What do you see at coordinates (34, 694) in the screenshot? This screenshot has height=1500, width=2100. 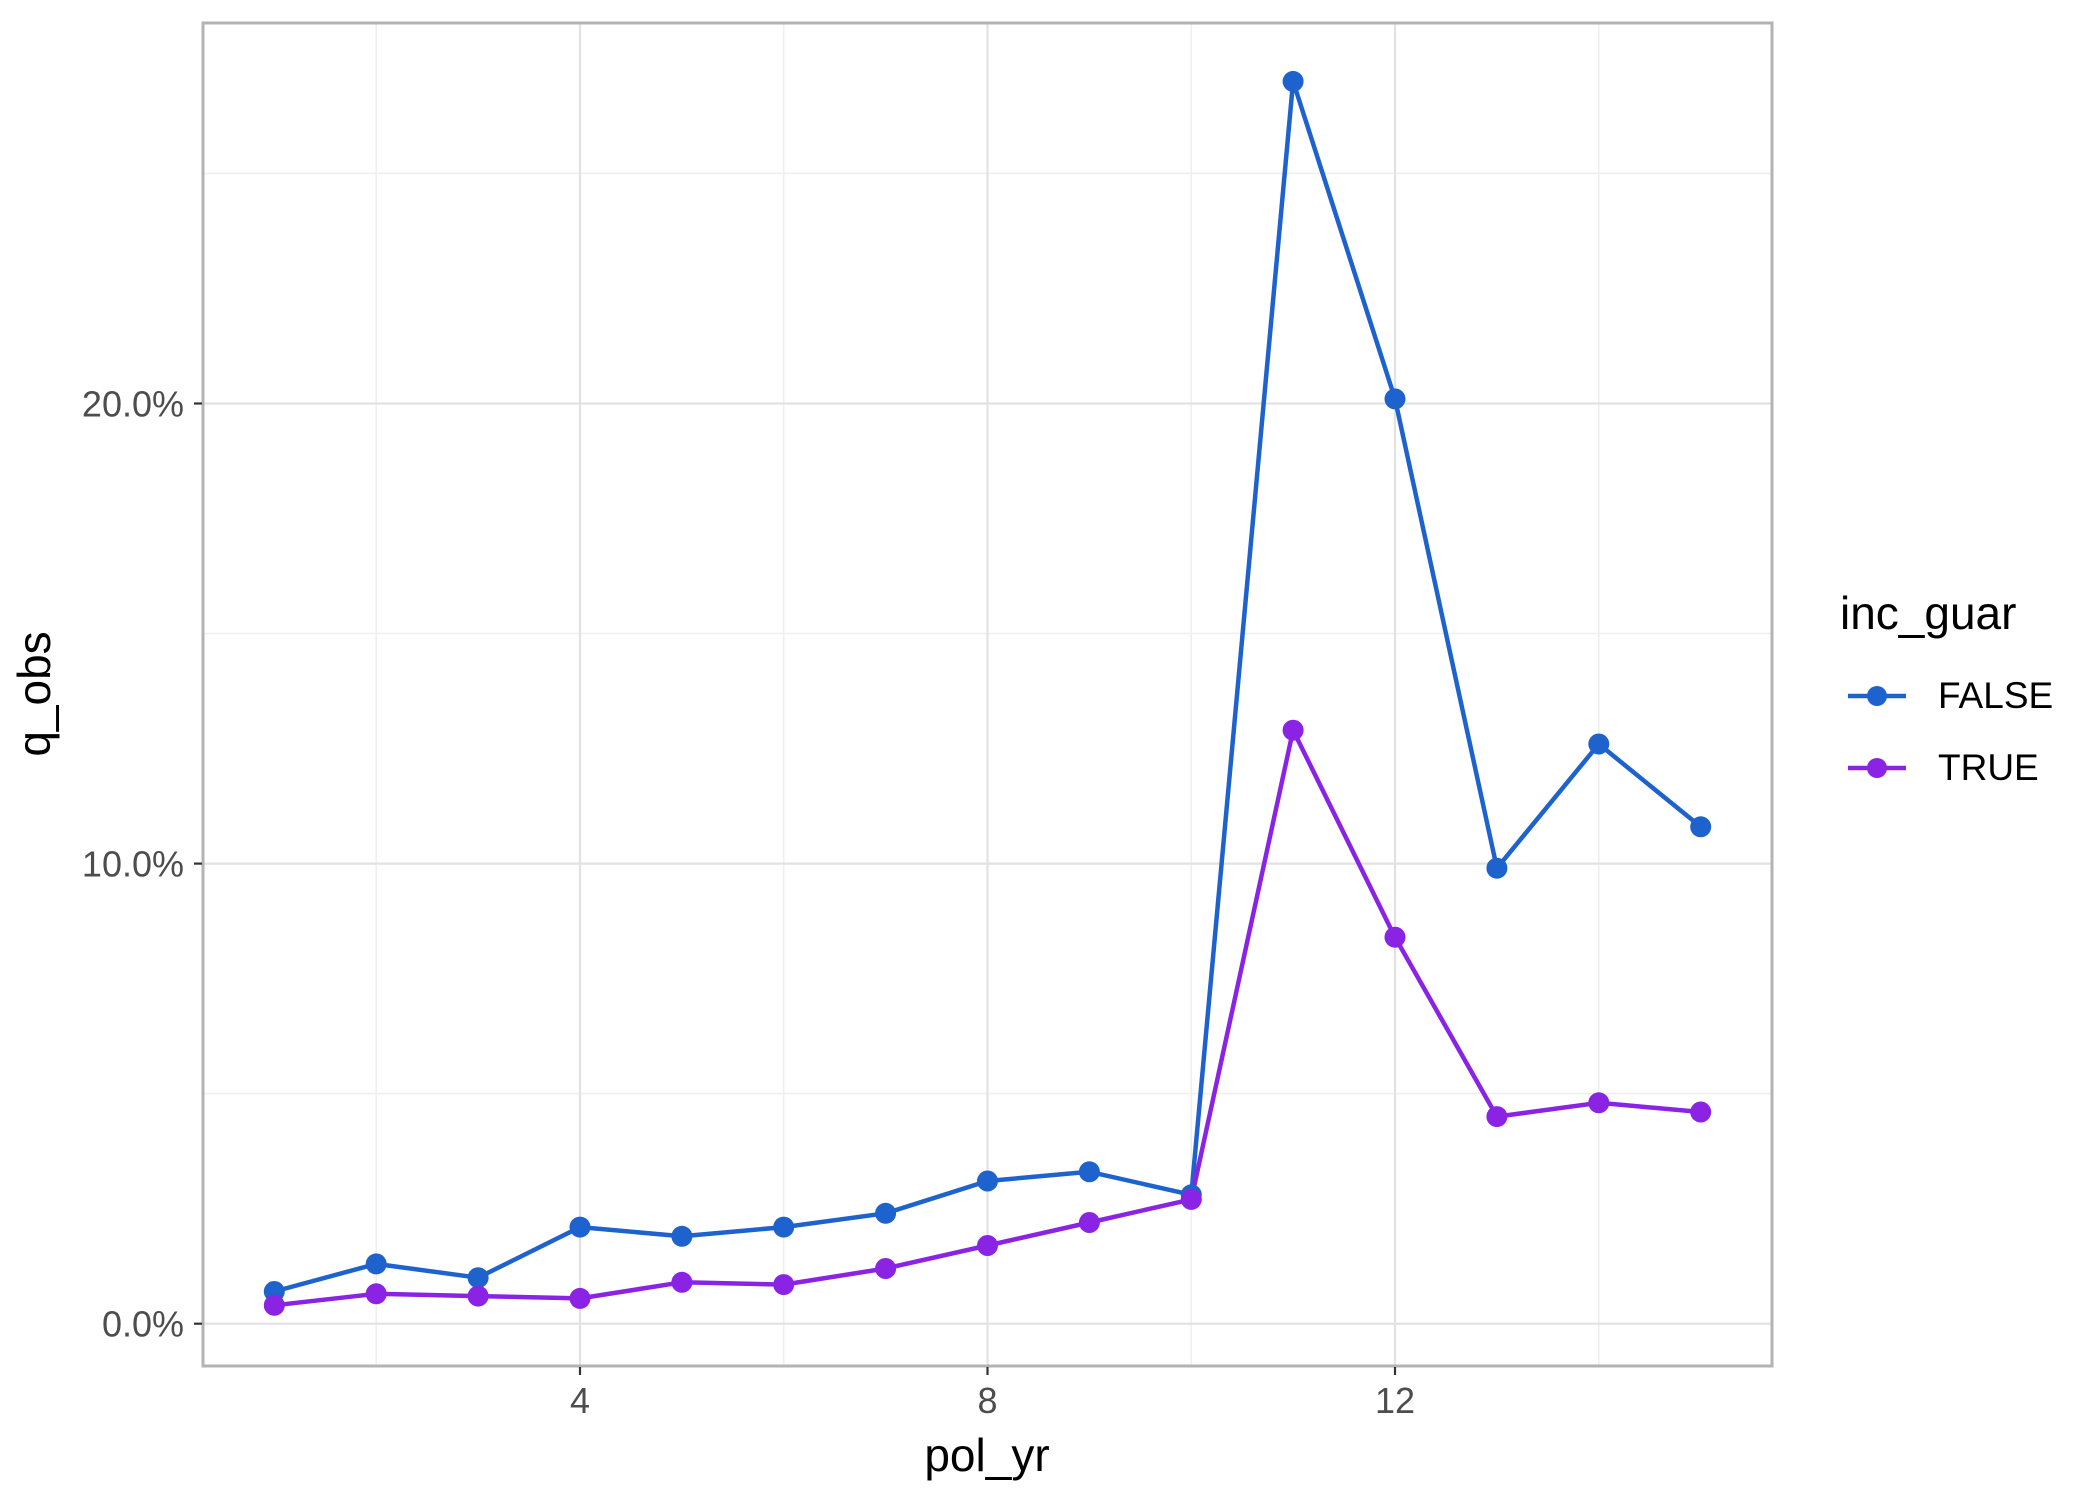 I see `y-axis-title: q_obs` at bounding box center [34, 694].